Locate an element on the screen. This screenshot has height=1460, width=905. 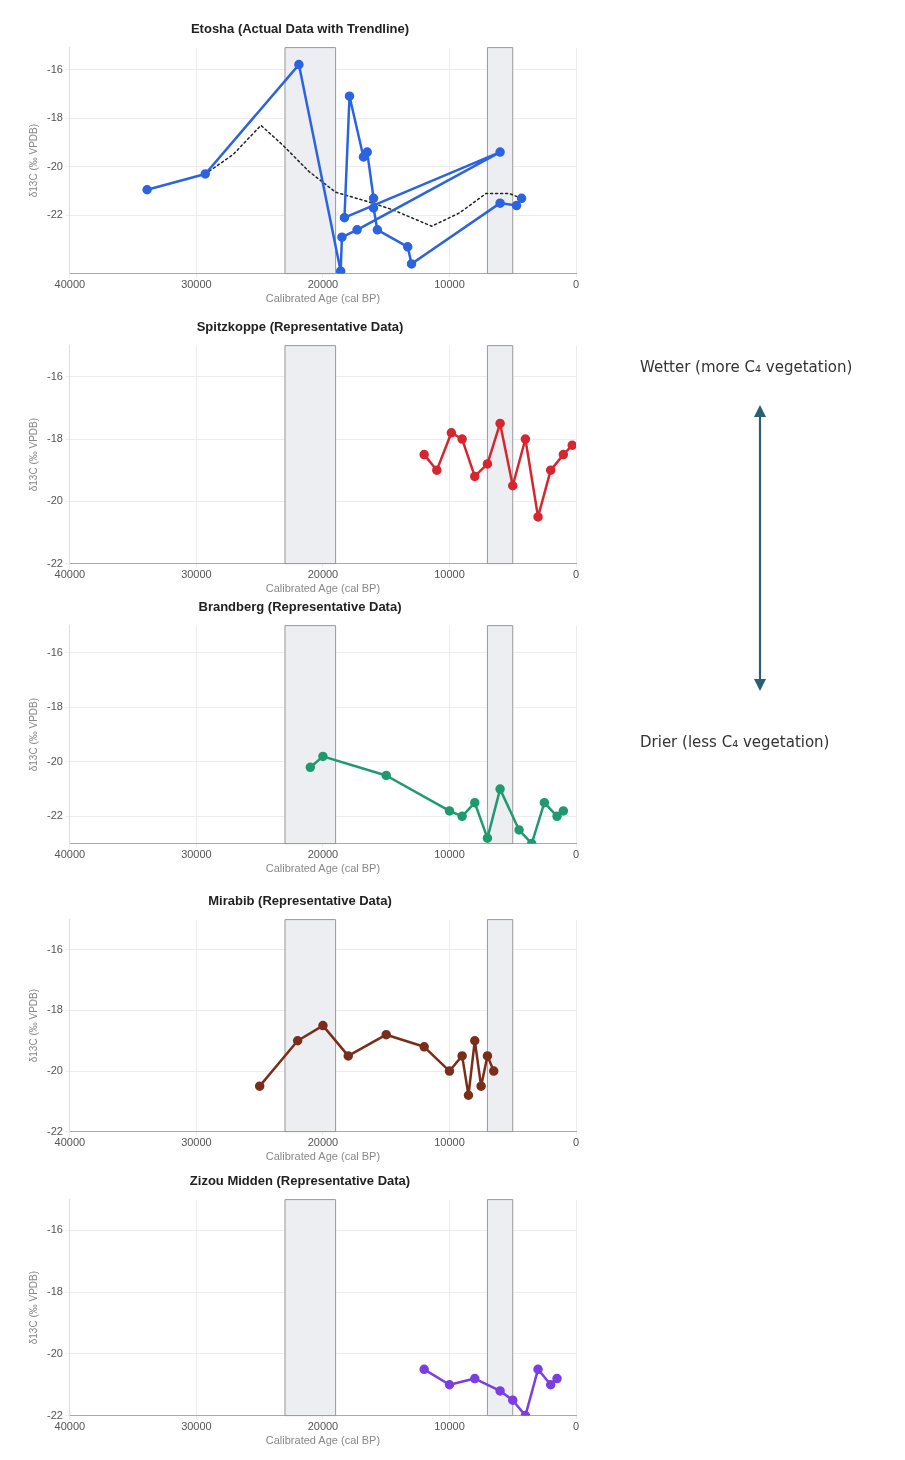
chart-title: Etosha (Actual Data with Trendline) is located at coordinates (300, 29).